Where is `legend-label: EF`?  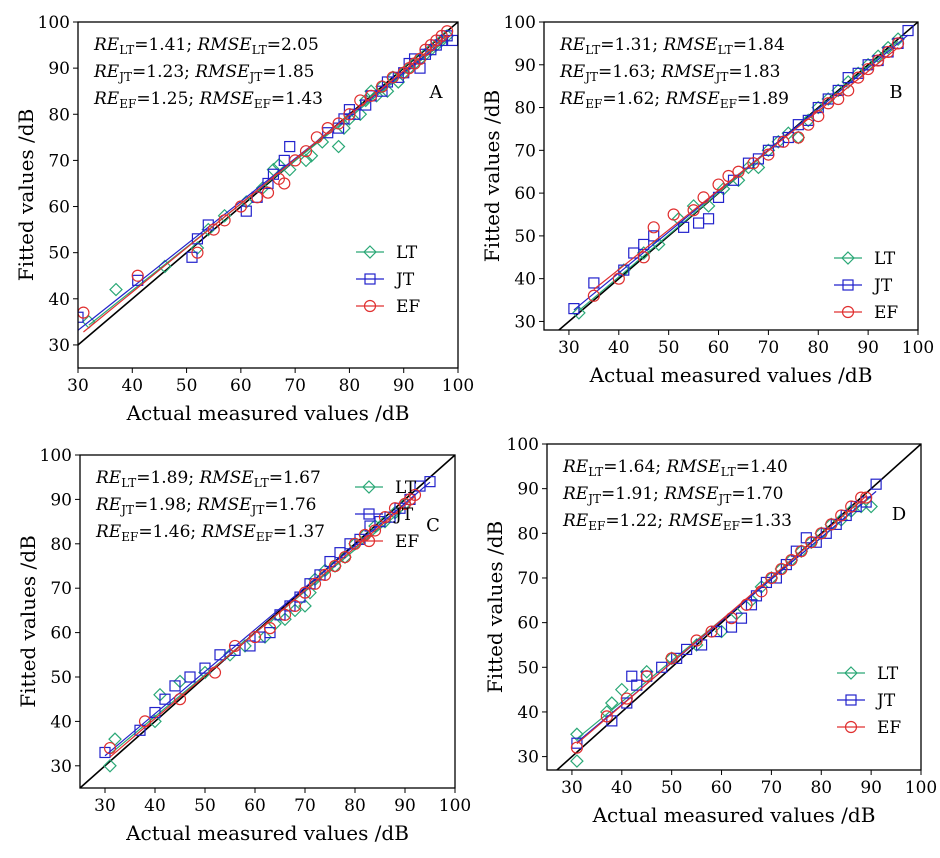
legend-label: EF is located at coordinates (407, 542).